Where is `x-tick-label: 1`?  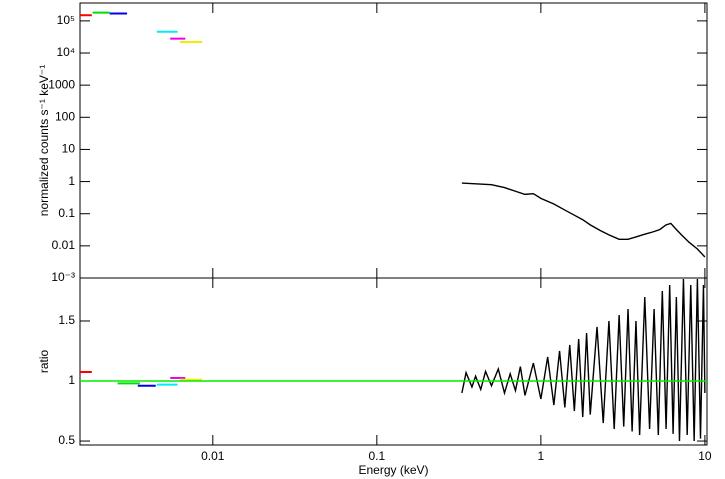
x-tick-label: 1 is located at coordinates (541, 456).